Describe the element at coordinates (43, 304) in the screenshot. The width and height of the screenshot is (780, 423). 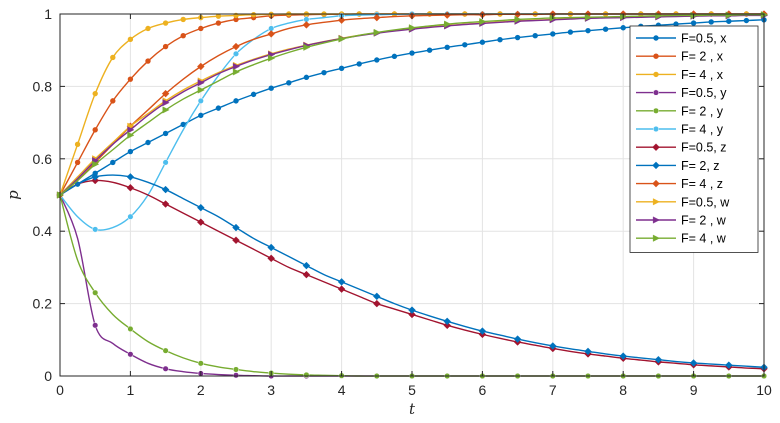
I see `y-tick-label: 0.2` at that location.